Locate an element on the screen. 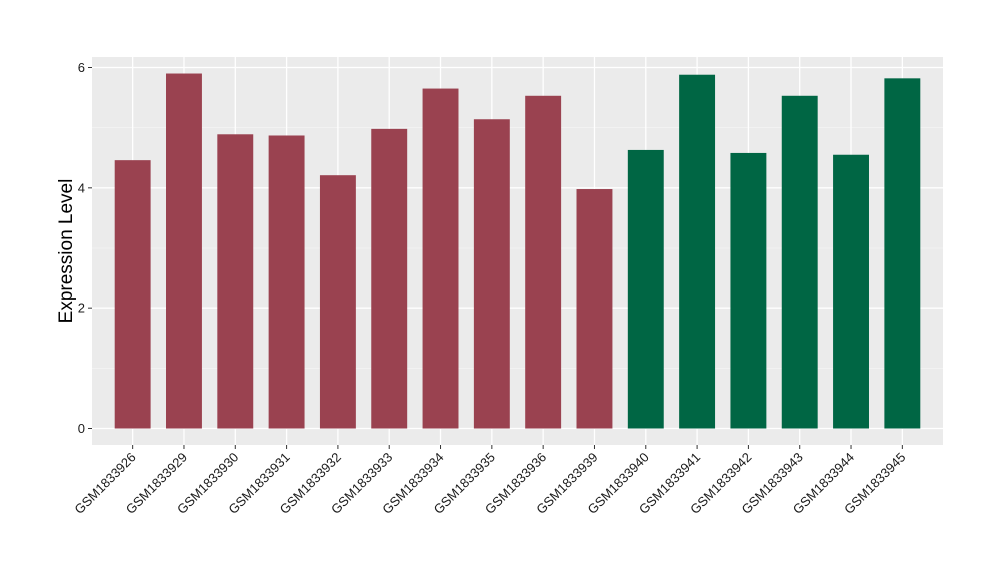  bar-GSM1833930 is located at coordinates (235, 281).